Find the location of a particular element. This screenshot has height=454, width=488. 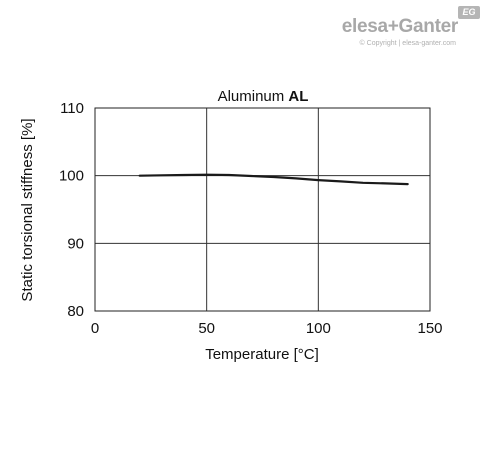

y-tick-label: 100 is located at coordinates (71, 176).